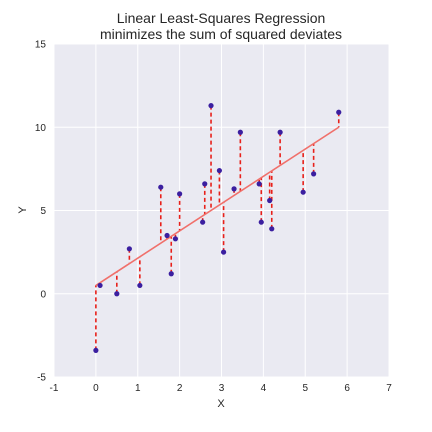 Image resolution: width=432 pixels, height=432 pixels. What do you see at coordinates (54, 388) in the screenshot?
I see `x-tick-label: -1` at bounding box center [54, 388].